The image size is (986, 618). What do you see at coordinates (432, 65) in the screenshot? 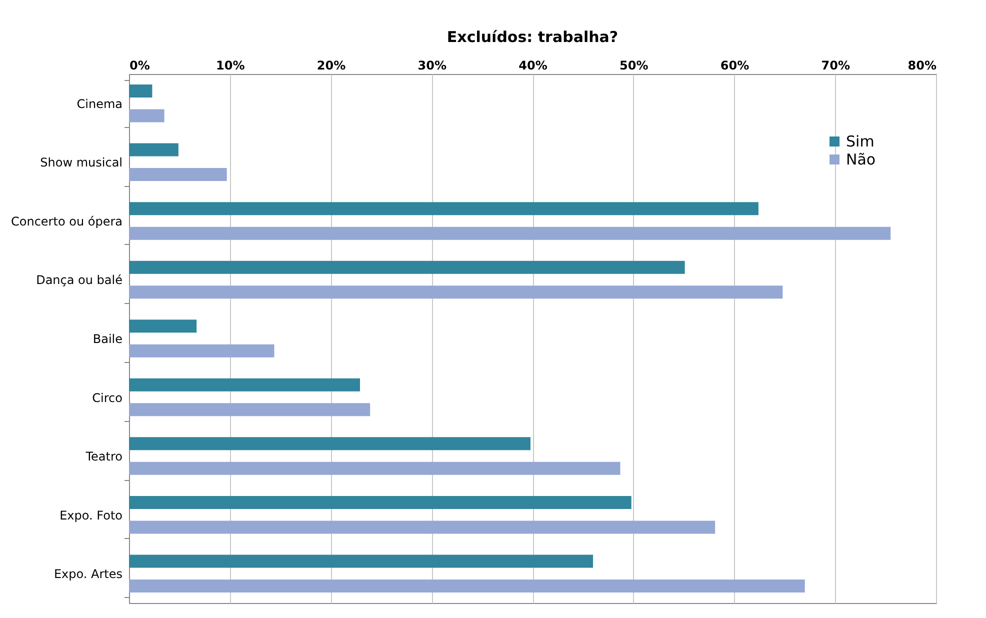
I see `x-tick-label: 30%` at bounding box center [432, 65].